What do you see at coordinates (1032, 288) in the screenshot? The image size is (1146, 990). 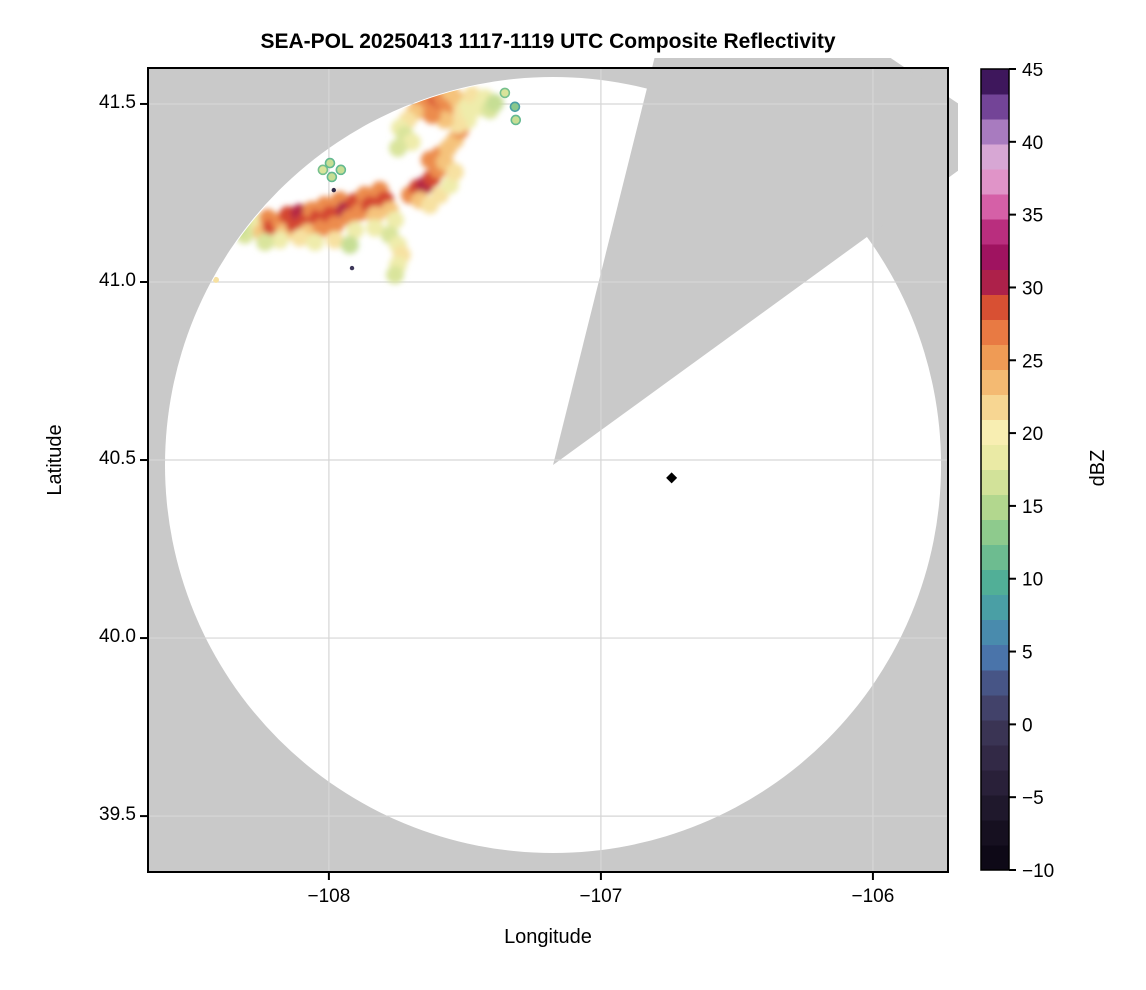 I see `colorbar-tick-label: 30` at bounding box center [1032, 288].